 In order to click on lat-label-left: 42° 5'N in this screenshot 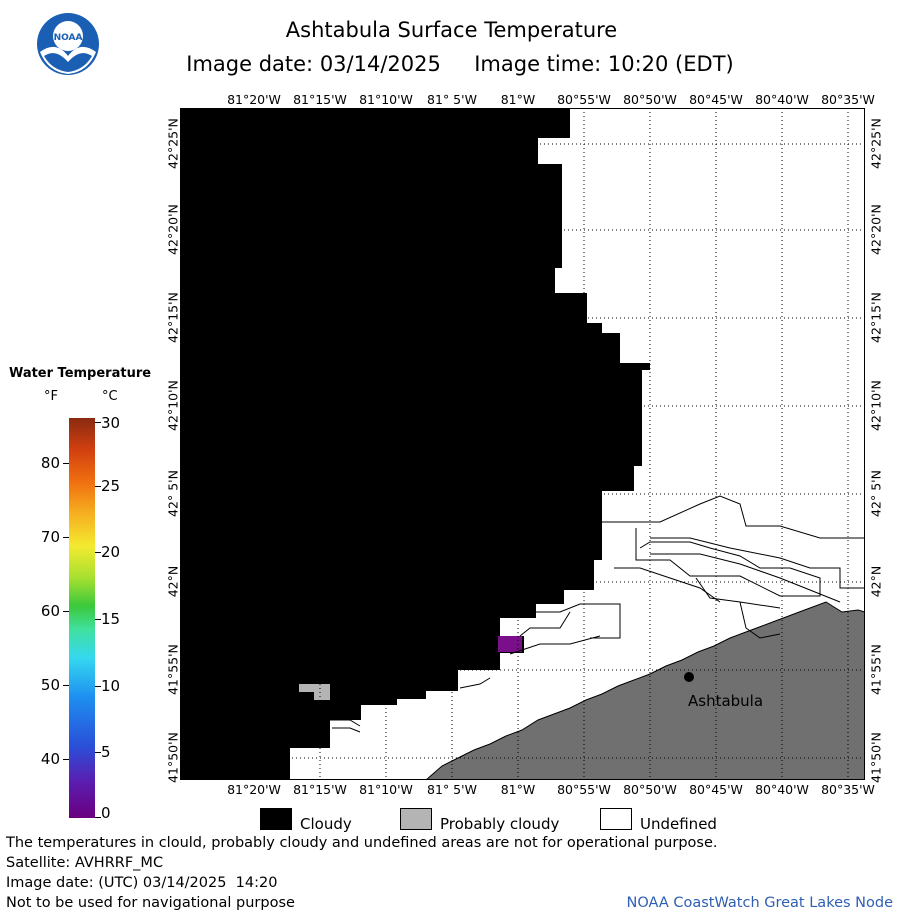, I will do `click(173, 493)`.